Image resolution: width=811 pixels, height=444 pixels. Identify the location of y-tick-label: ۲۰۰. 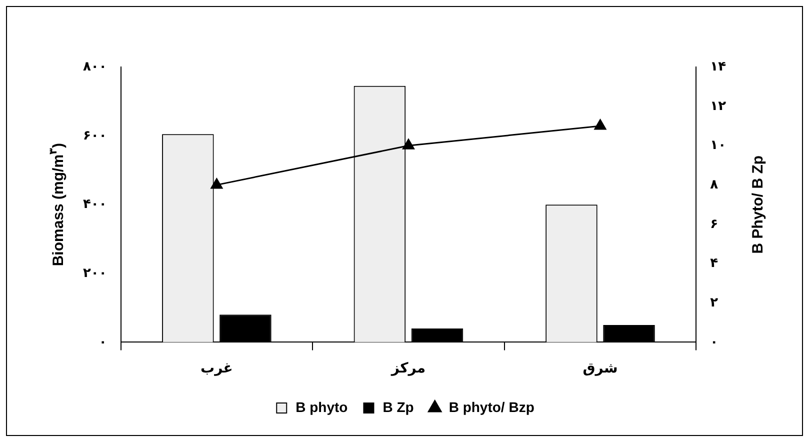
(94, 272).